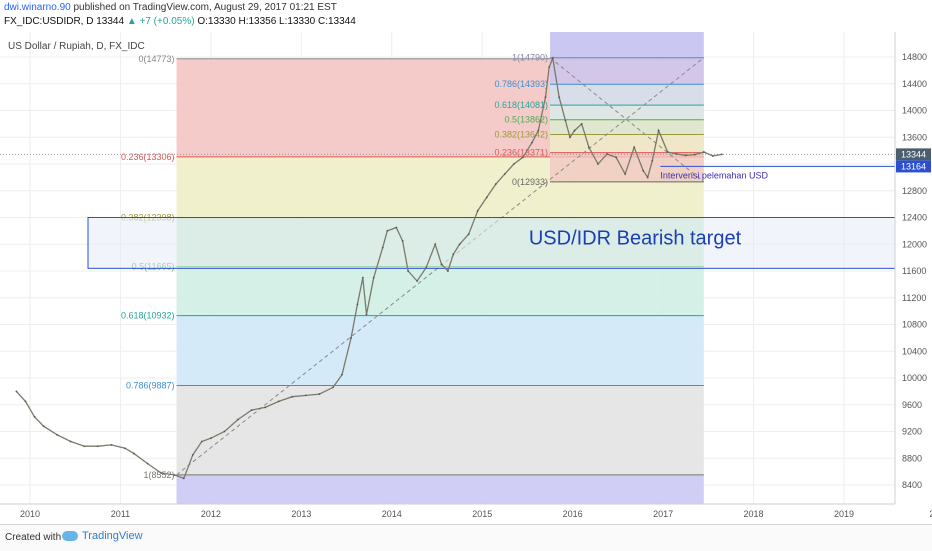 This screenshot has width=932, height=551. What do you see at coordinates (627, 45) in the screenshot?
I see `fib2-zone-top` at bounding box center [627, 45].